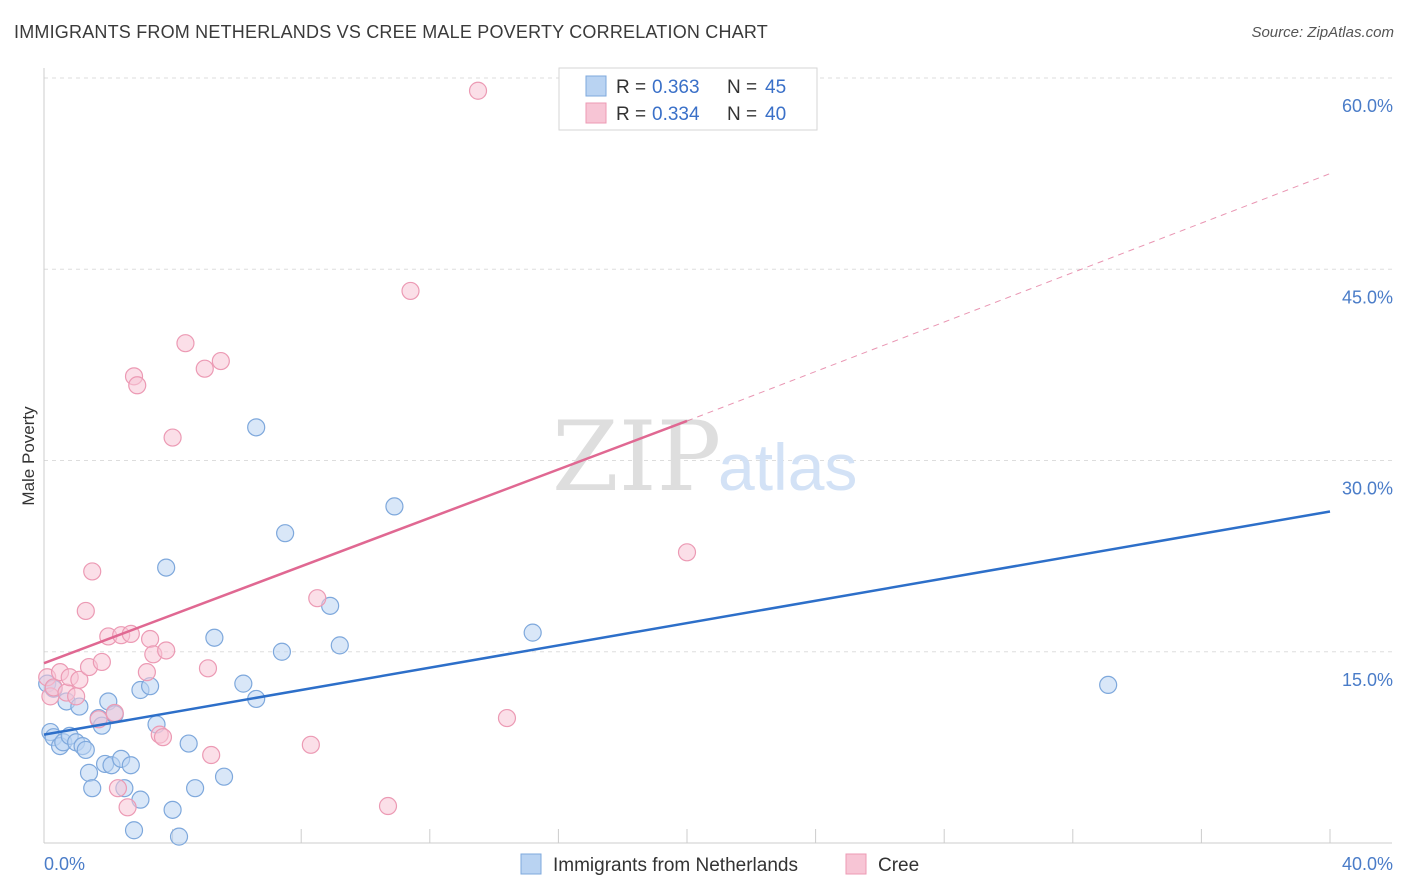  Describe the element at coordinates (1367, 489) in the screenshot. I see `y-tick-label-1: 30.0%` at that location.